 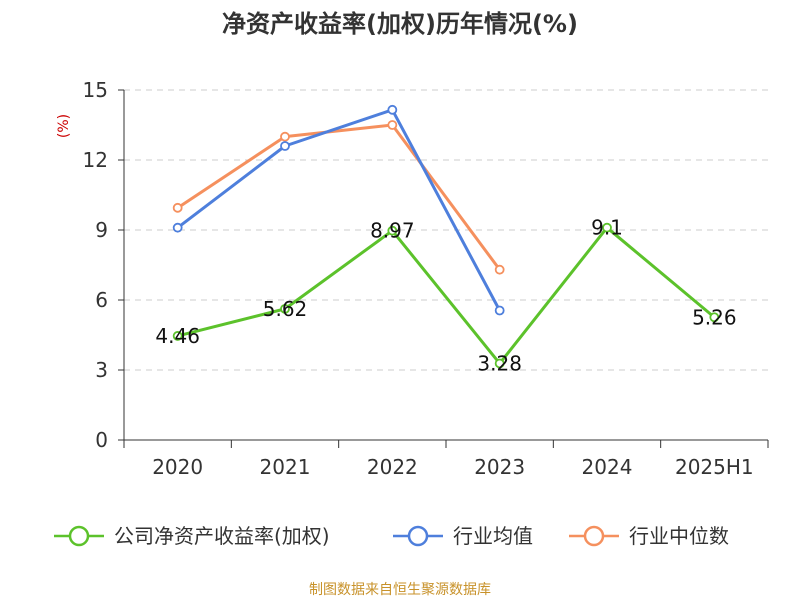 I want to click on y-tick-label: 3, so click(x=101, y=370).